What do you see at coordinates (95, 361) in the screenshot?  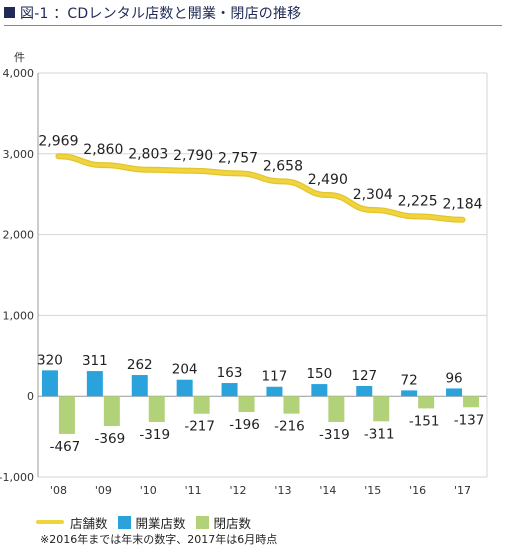 I see `data-label-opening: 311` at bounding box center [95, 361].